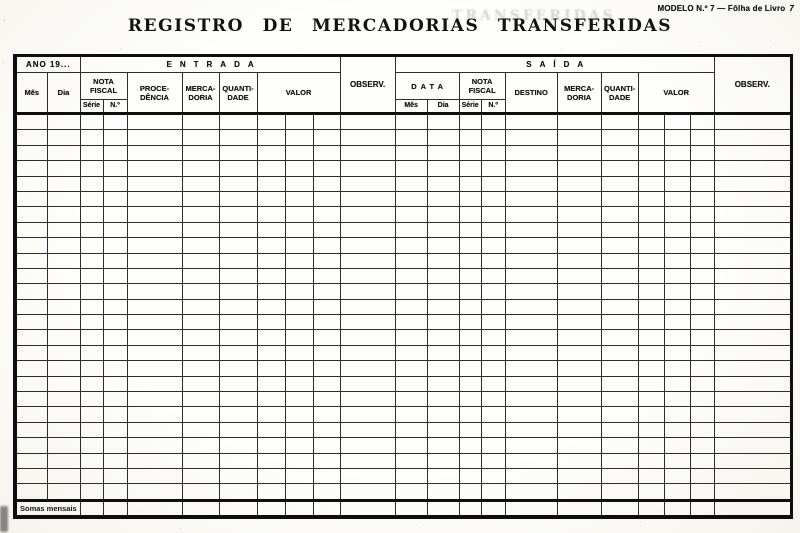 This screenshot has width=800, height=533. I want to click on col-header-valor-saida: VALOR, so click(676, 93).